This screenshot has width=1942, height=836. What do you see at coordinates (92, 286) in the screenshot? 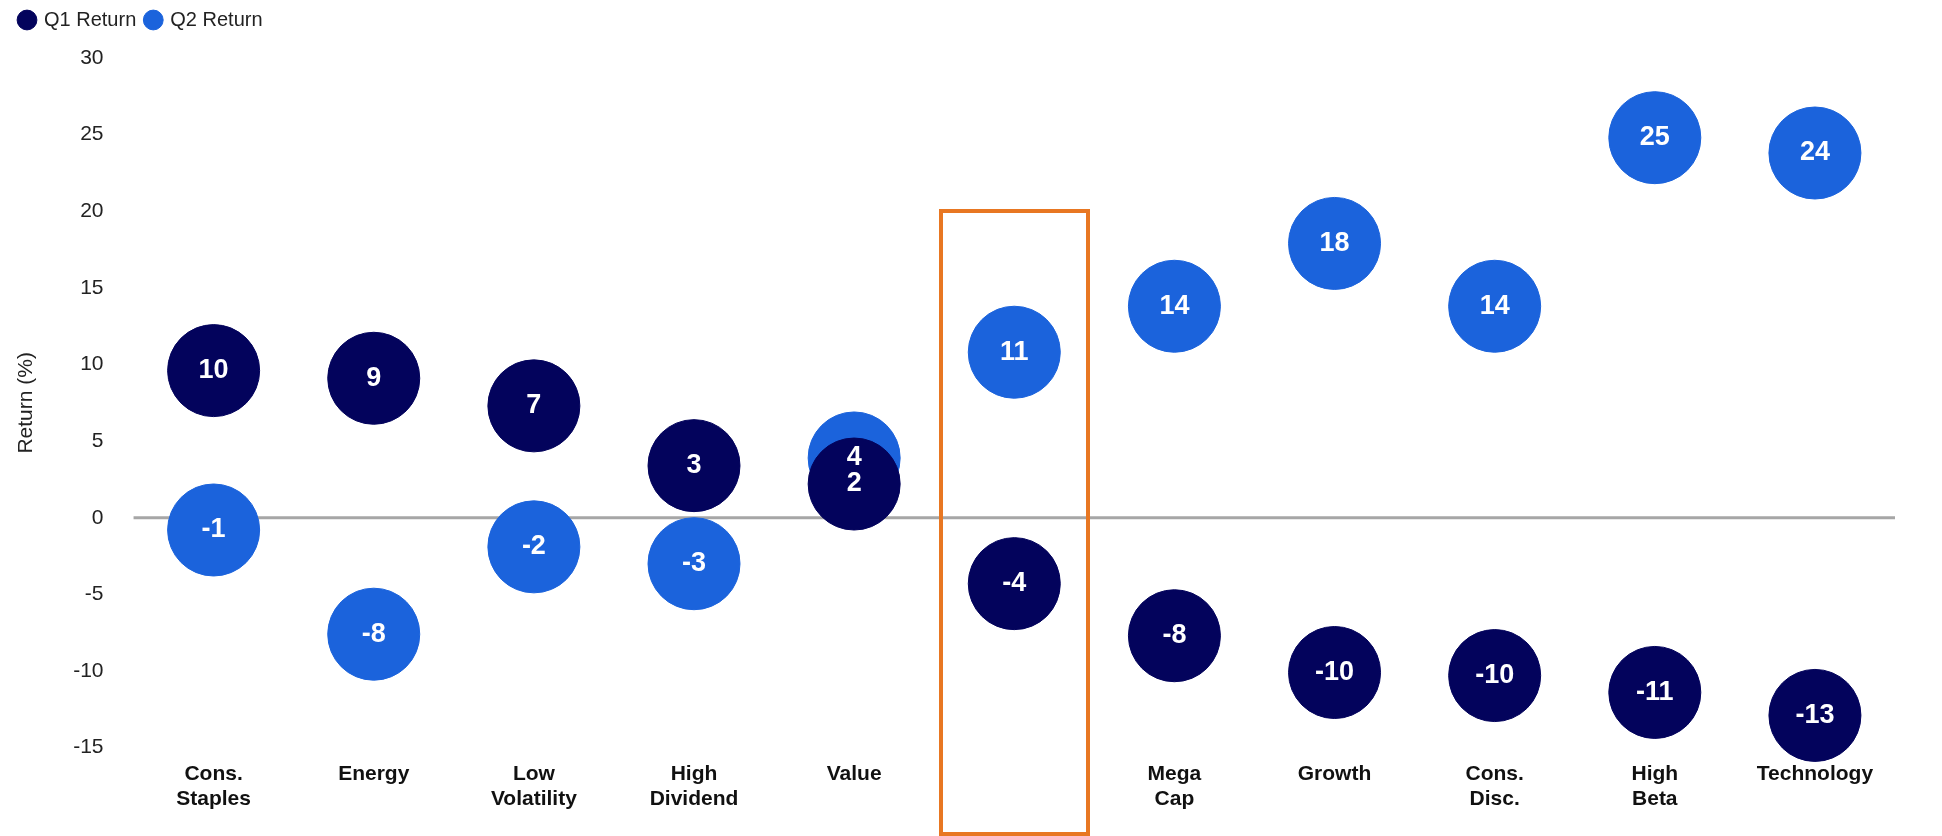
I see `y-tick-label: 15` at bounding box center [92, 286].